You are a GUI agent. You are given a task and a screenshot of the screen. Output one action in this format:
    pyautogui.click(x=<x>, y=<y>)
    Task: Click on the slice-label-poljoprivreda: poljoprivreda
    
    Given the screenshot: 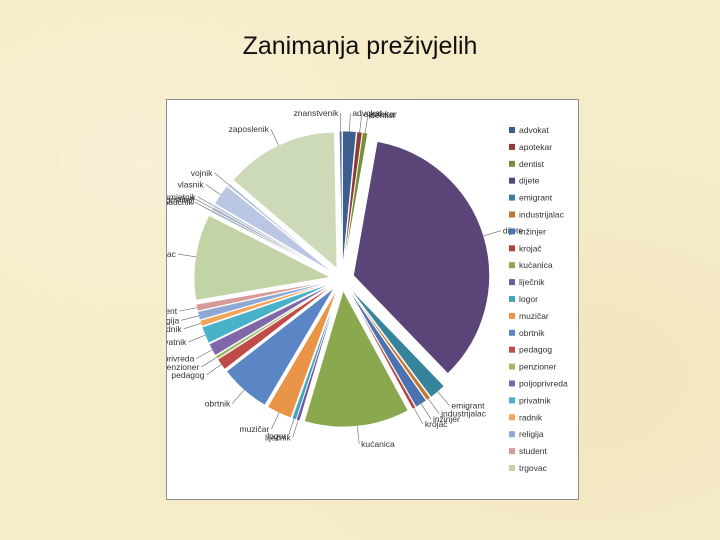 What is the action you would take?
    pyautogui.click(x=181, y=359)
    